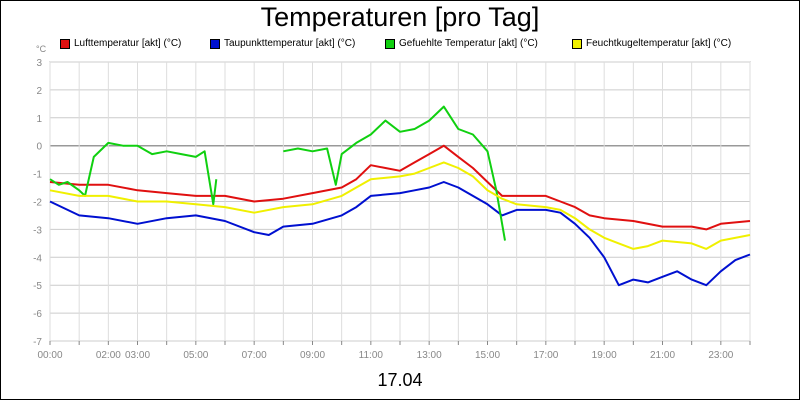 The height and width of the screenshot is (400, 800). What do you see at coordinates (37, 342) in the screenshot?
I see `y-tick-label: -7` at bounding box center [37, 342].